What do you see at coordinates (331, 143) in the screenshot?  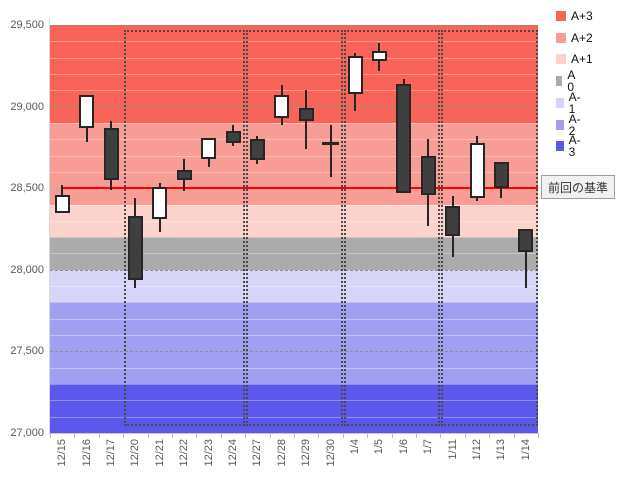 I see `candle-doji-12/30` at bounding box center [331, 143].